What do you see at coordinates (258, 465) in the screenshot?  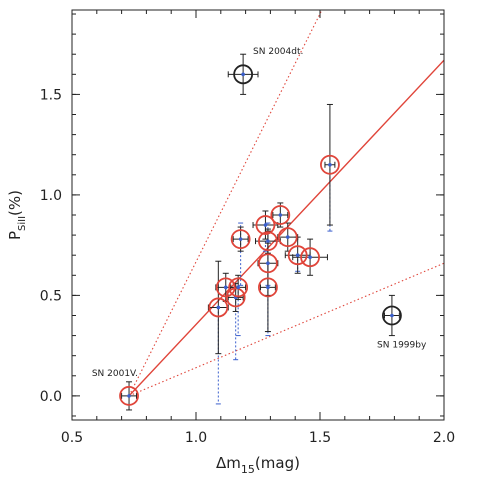 I see `x-axis-label: Δm15(mag)` at bounding box center [258, 465].